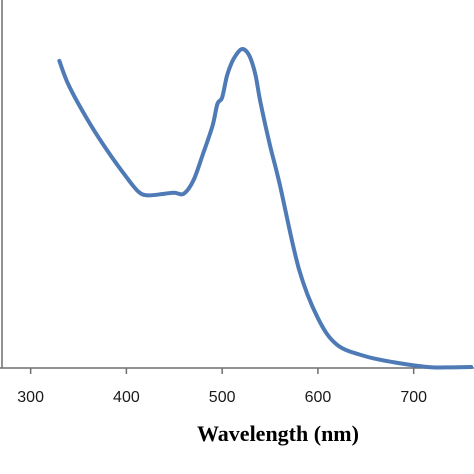 Image resolution: width=474 pixels, height=474 pixels. What do you see at coordinates (278, 433) in the screenshot?
I see `x-axis-title: Wavelength (nm)` at bounding box center [278, 433].